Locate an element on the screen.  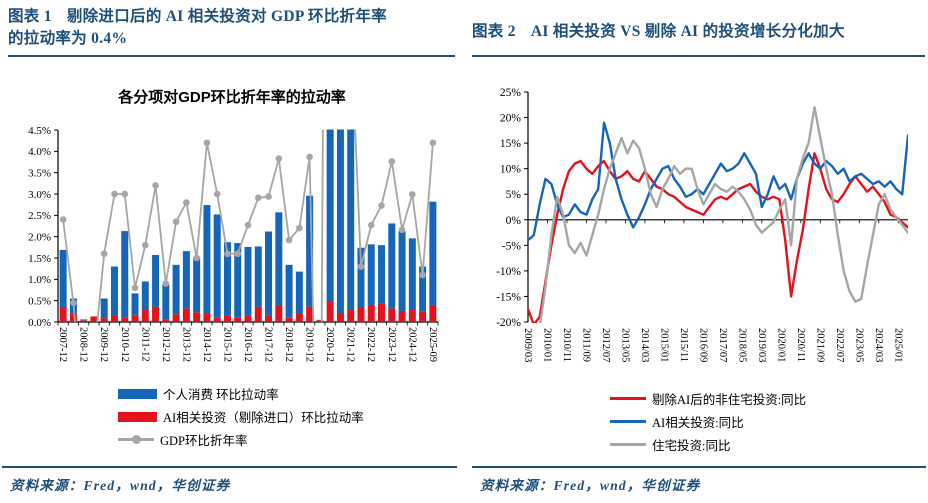
svg-text: 3.5% is located at coordinates (39, 173).